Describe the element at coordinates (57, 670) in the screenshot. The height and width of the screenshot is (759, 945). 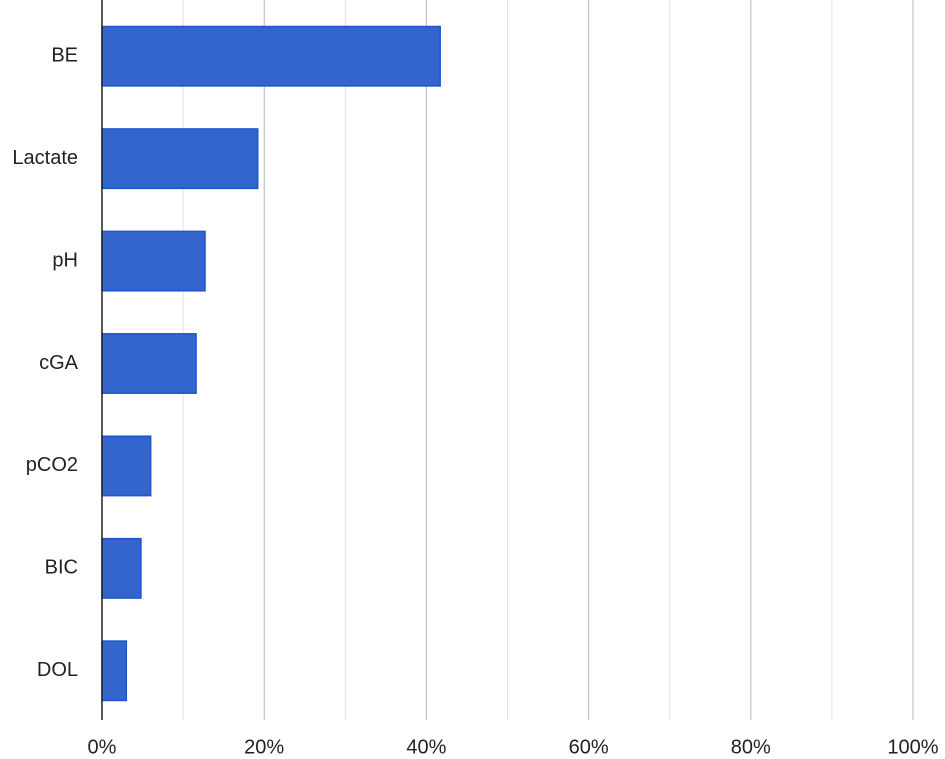
I see `y-tick-label: DOL` at that location.